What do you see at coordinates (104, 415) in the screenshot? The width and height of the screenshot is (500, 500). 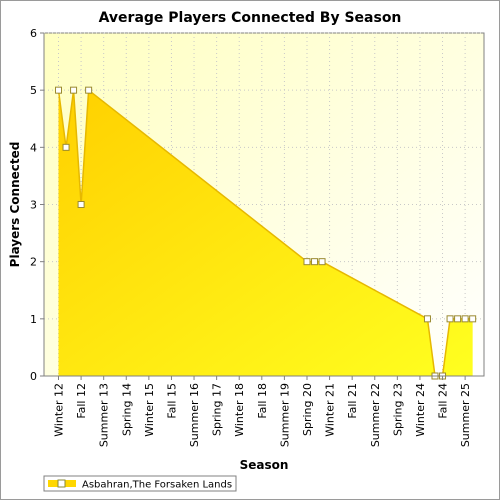 I see `x-tick-label: Summer 13` at bounding box center [104, 415].